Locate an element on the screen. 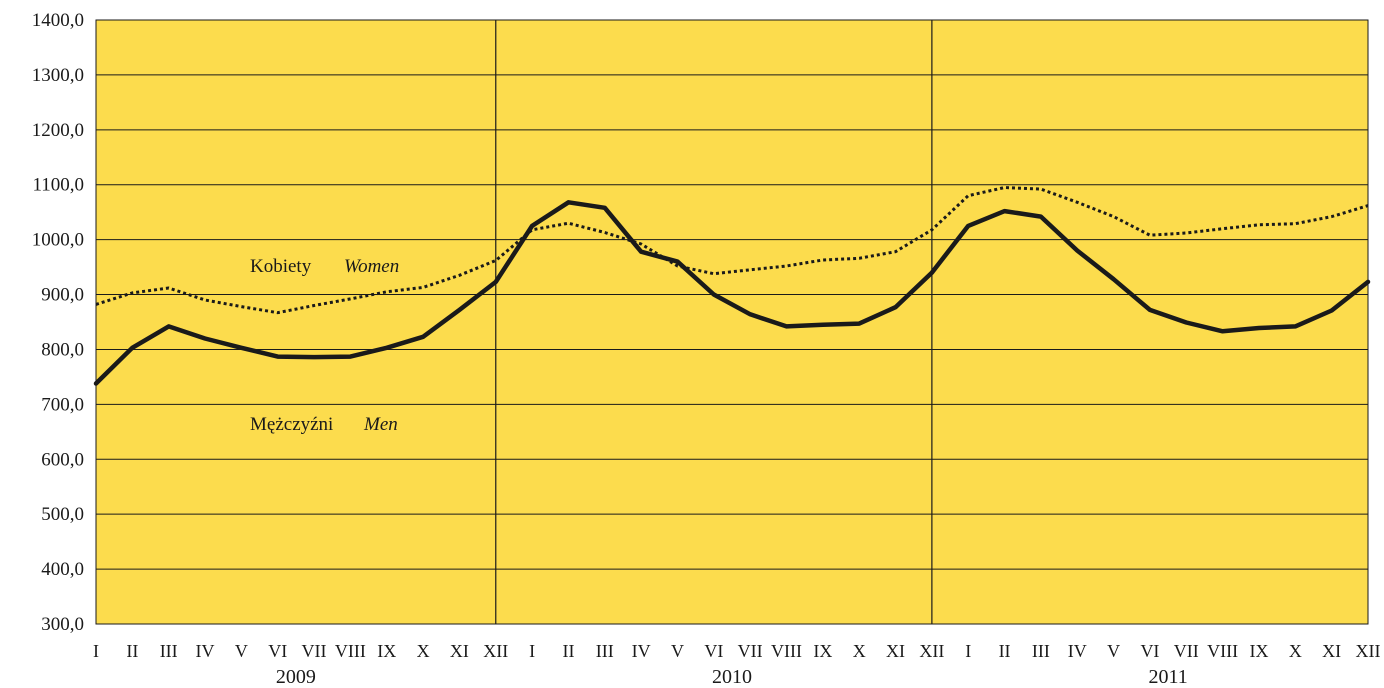 The image size is (1384, 688). series-label-women-pl: Kobiety is located at coordinates (281, 266).